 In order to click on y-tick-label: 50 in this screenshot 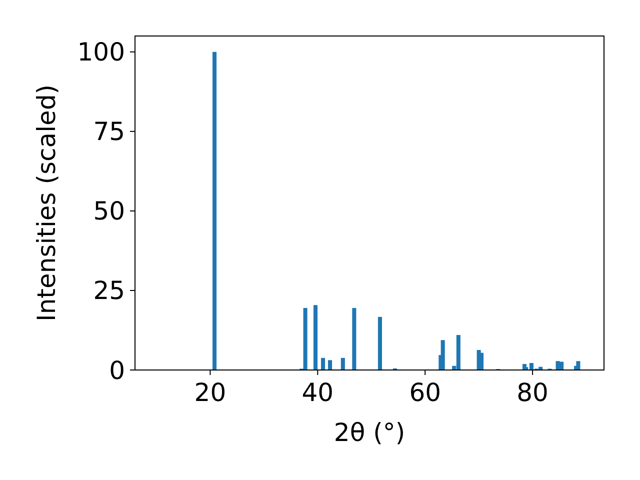, I will do `click(109, 211)`.